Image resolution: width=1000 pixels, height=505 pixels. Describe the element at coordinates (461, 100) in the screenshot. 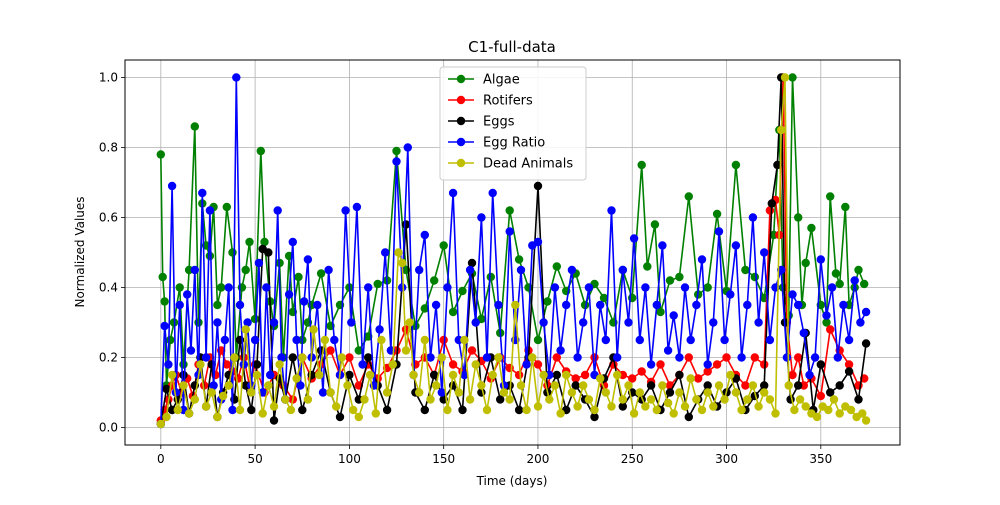

I see `legend-swatch-marker-rotifers` at that location.